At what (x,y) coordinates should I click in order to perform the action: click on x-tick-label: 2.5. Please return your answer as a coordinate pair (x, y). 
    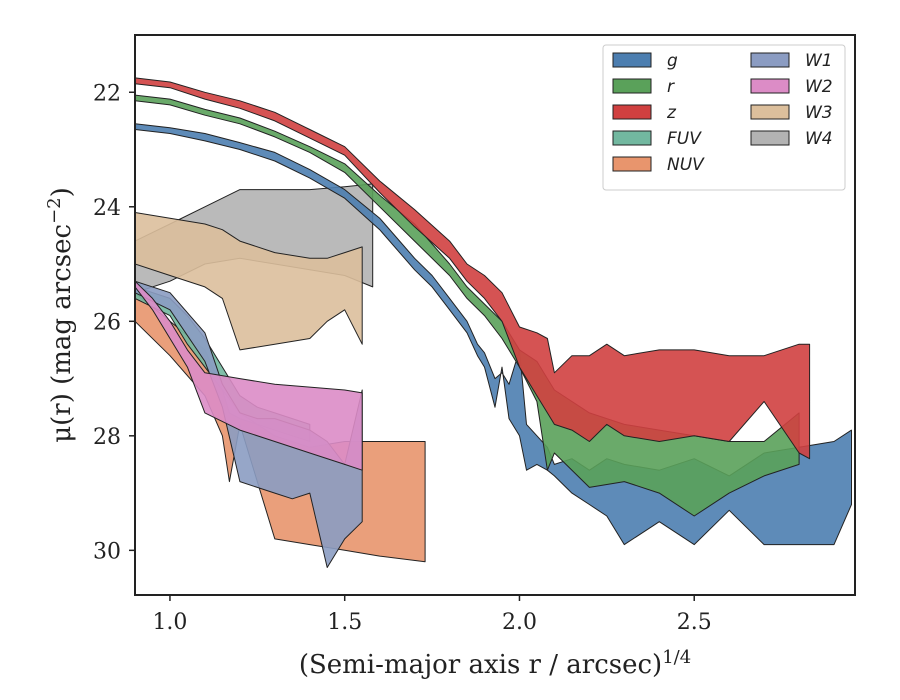
    Looking at the image, I should click on (694, 622).